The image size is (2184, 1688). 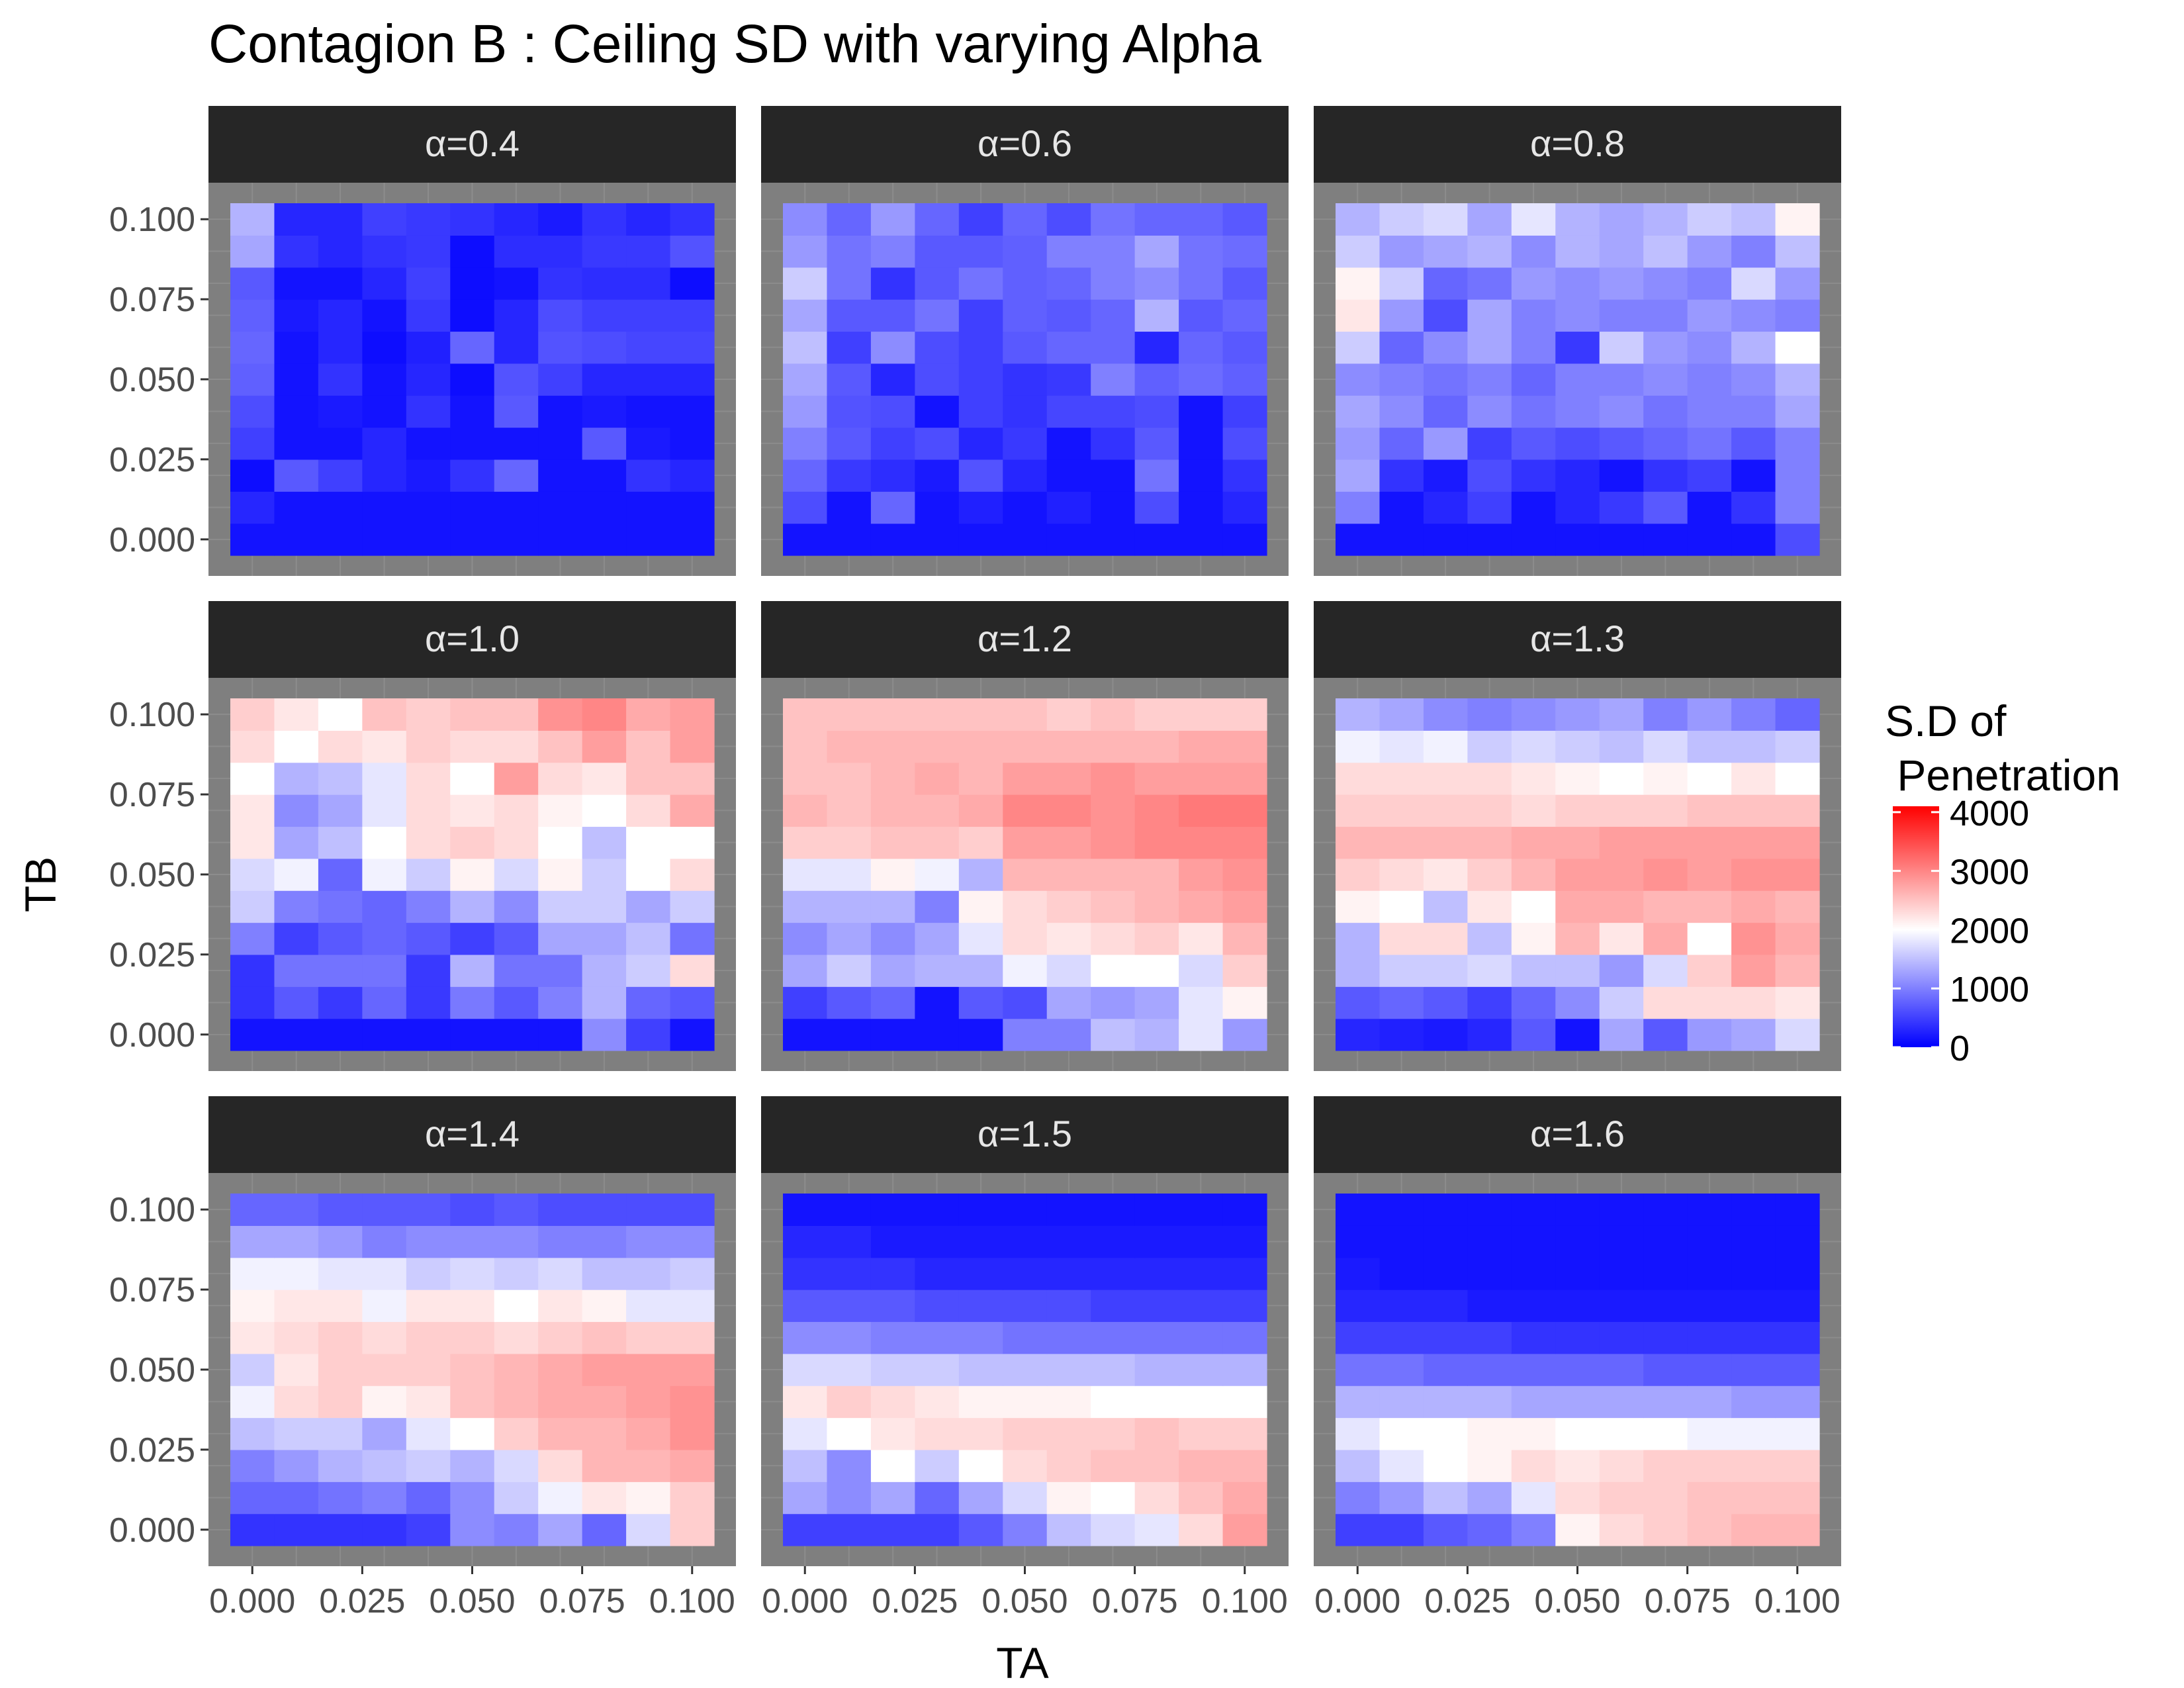 I want to click on x-tick-label: 0.025, so click(x=915, y=1601).